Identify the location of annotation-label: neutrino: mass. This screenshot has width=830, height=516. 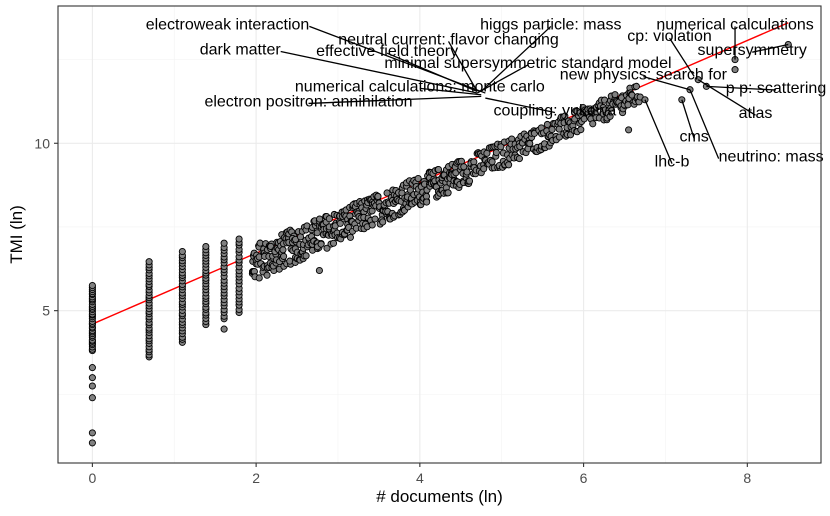
(771, 157).